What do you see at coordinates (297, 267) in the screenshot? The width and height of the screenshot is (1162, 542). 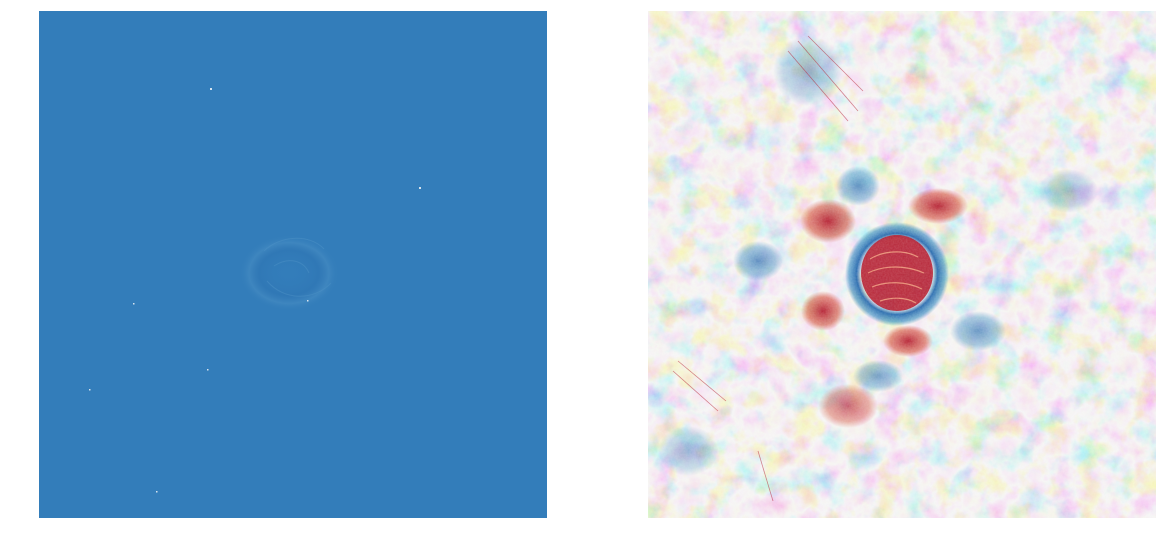 I see `left-image-swirl` at bounding box center [297, 267].